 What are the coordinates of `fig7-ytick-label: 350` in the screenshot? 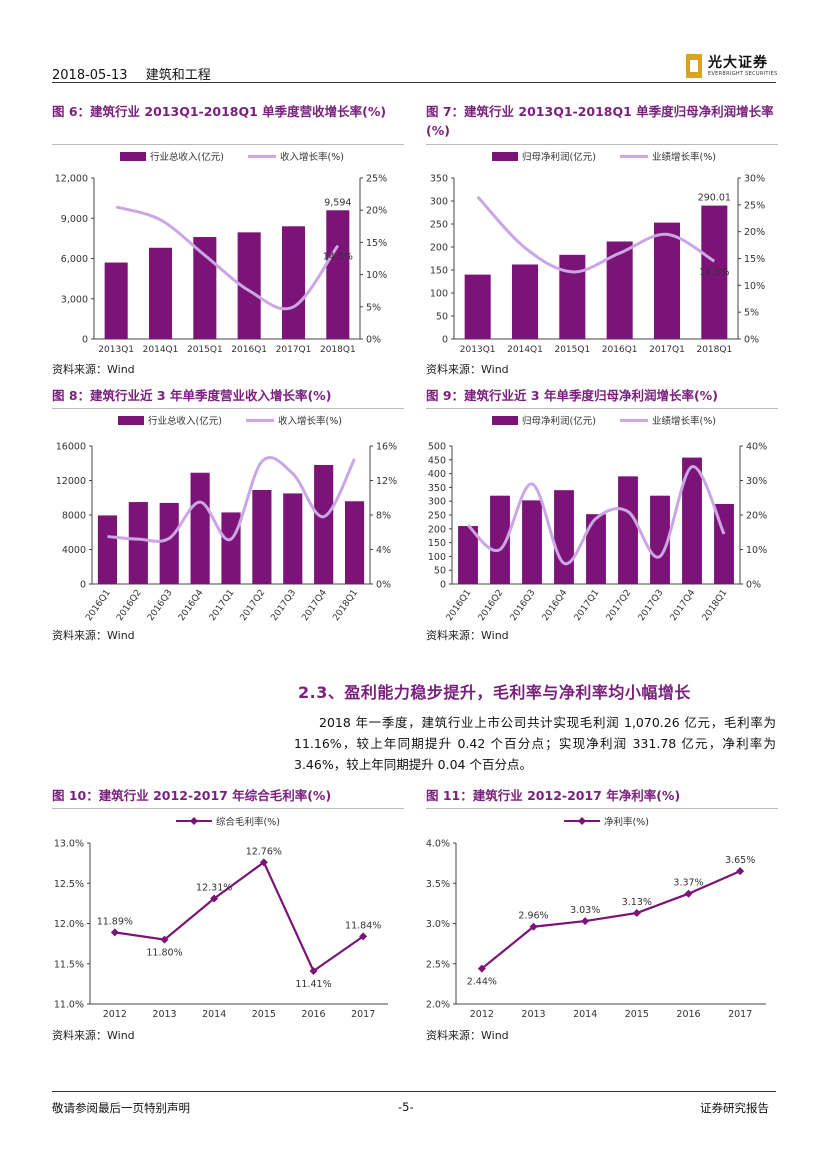 It's located at (439, 179).